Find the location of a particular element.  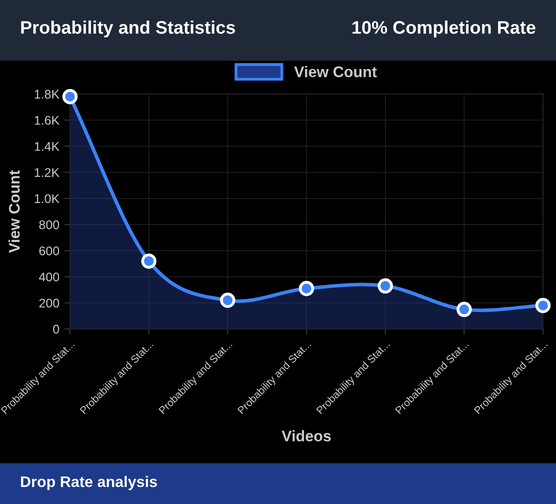

y-tick-label: 200 is located at coordinates (49, 303).